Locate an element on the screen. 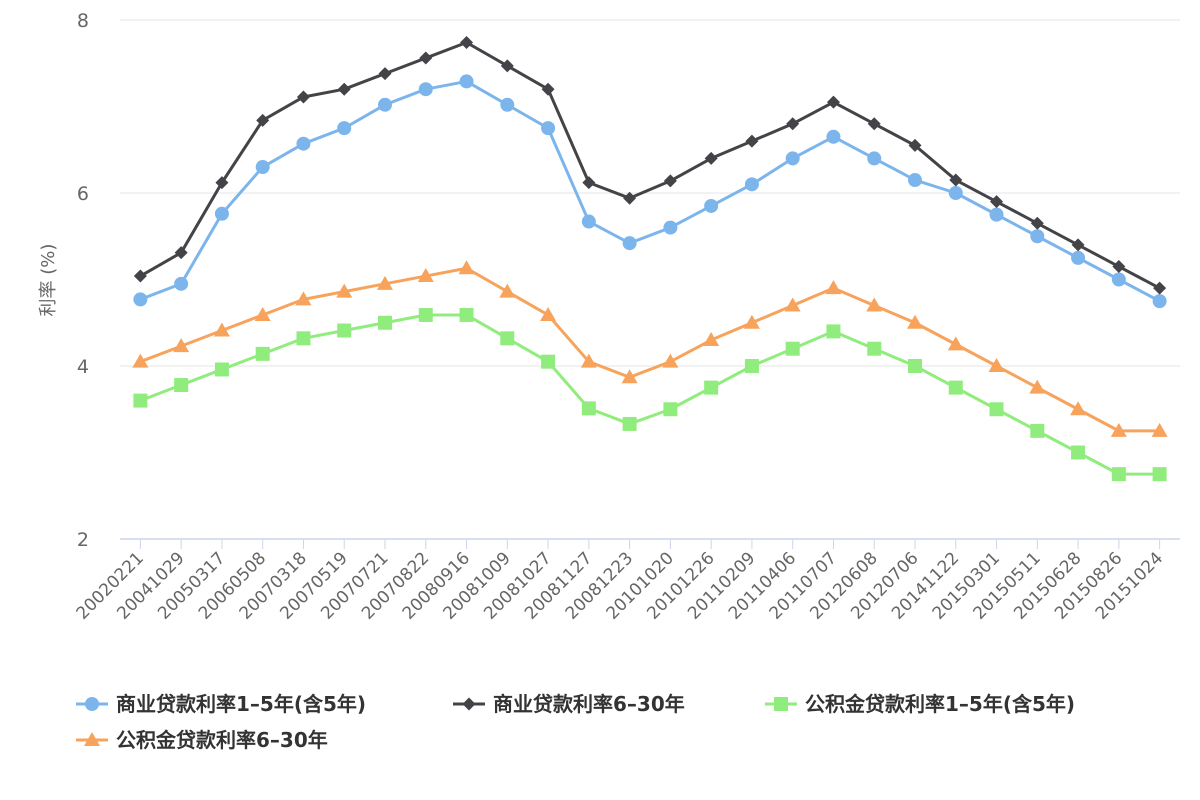  legend-item-3: 公积金贷款利率6–30年 is located at coordinates (202, 740).